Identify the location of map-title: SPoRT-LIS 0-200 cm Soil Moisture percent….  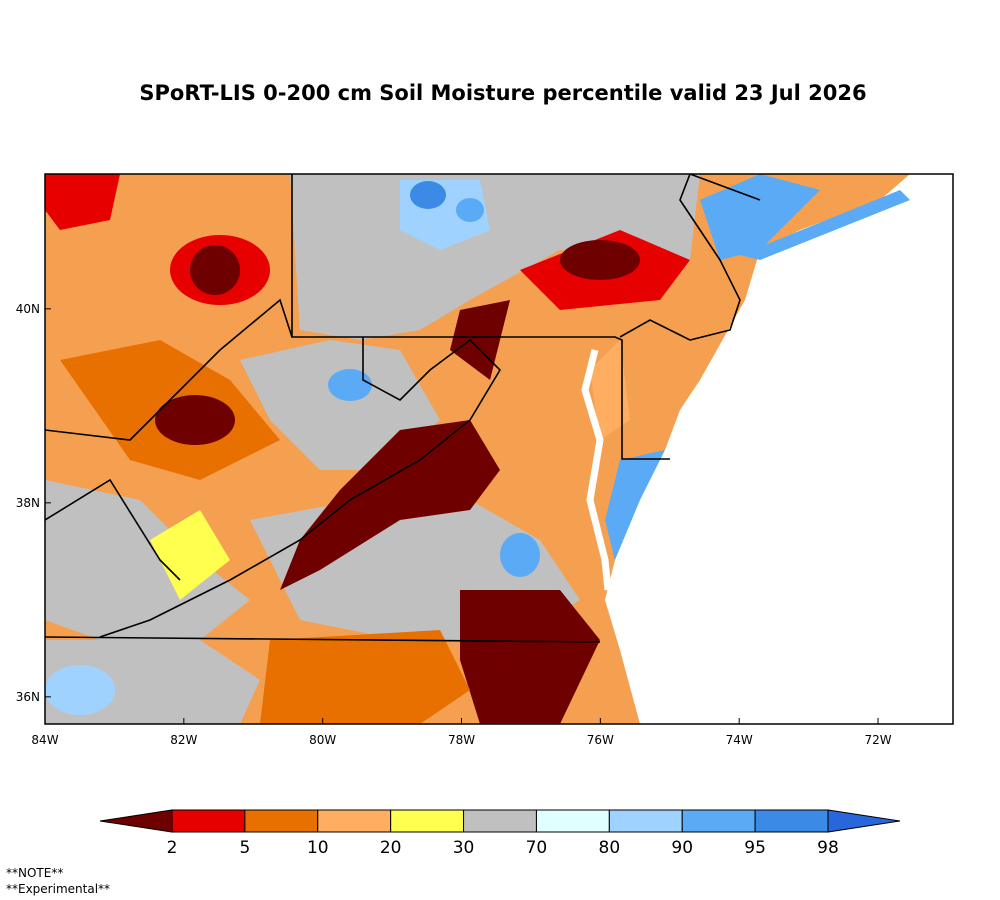
(502, 93).